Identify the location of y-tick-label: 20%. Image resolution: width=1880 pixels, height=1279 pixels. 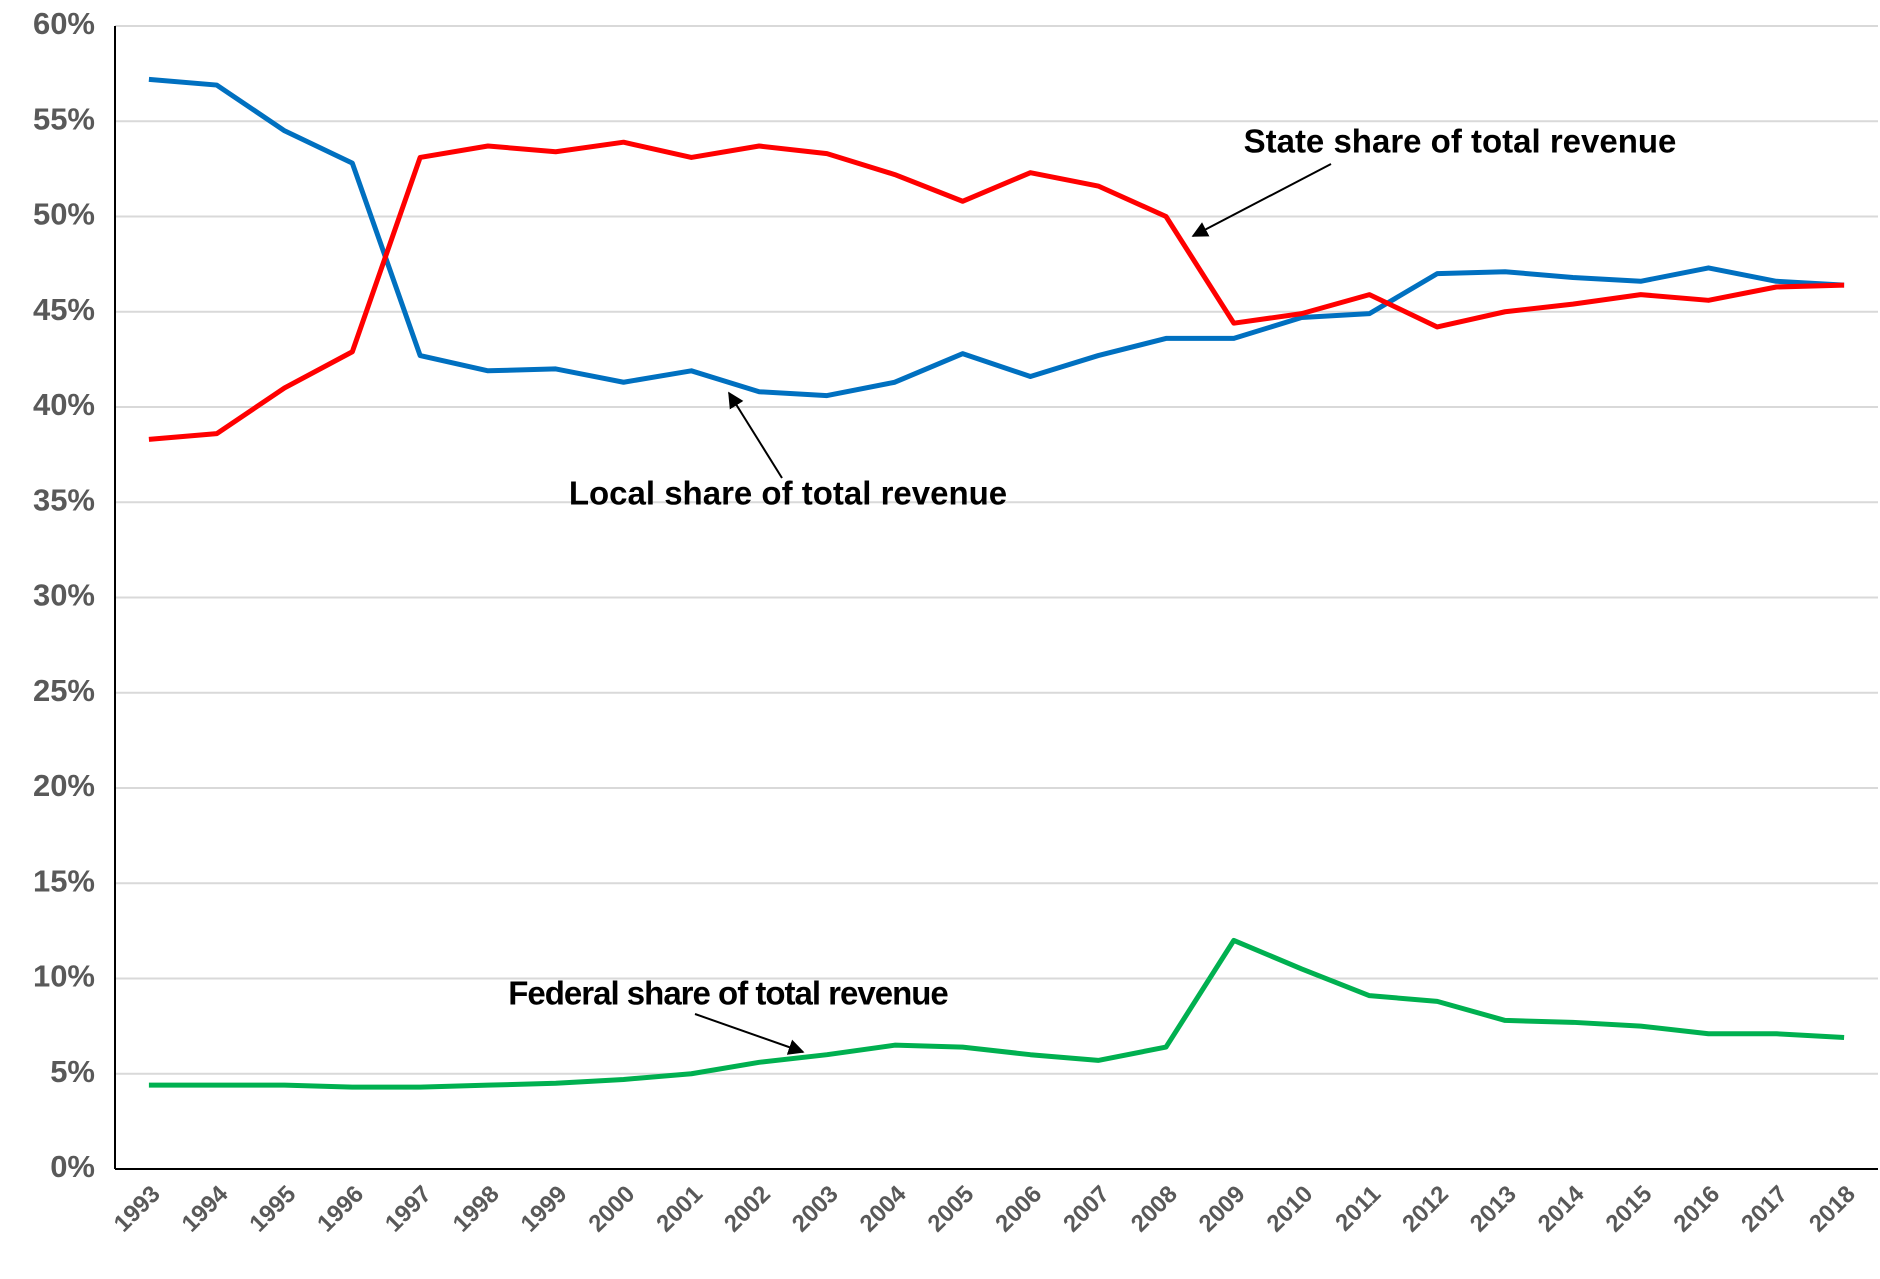
(64, 785).